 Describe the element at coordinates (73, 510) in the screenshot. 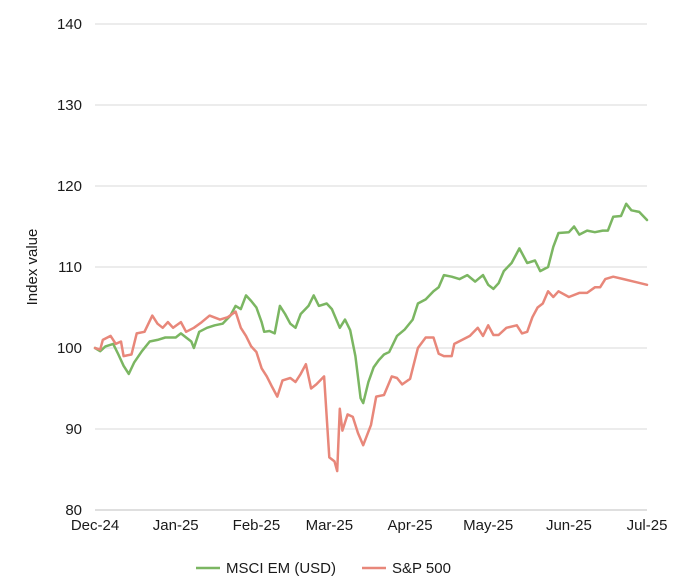

I see `y-tick-label: 80` at that location.